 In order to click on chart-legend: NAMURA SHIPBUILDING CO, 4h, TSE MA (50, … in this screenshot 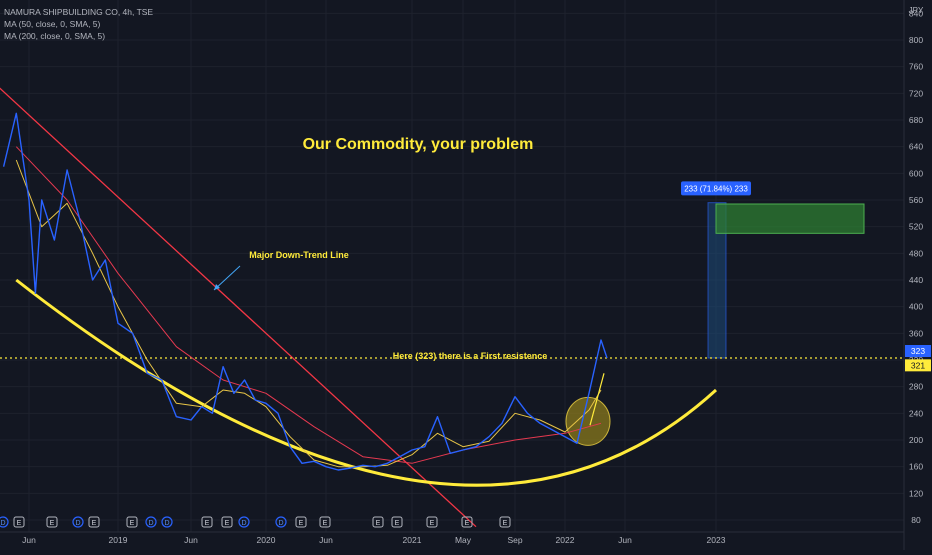, I will do `click(78, 24)`.